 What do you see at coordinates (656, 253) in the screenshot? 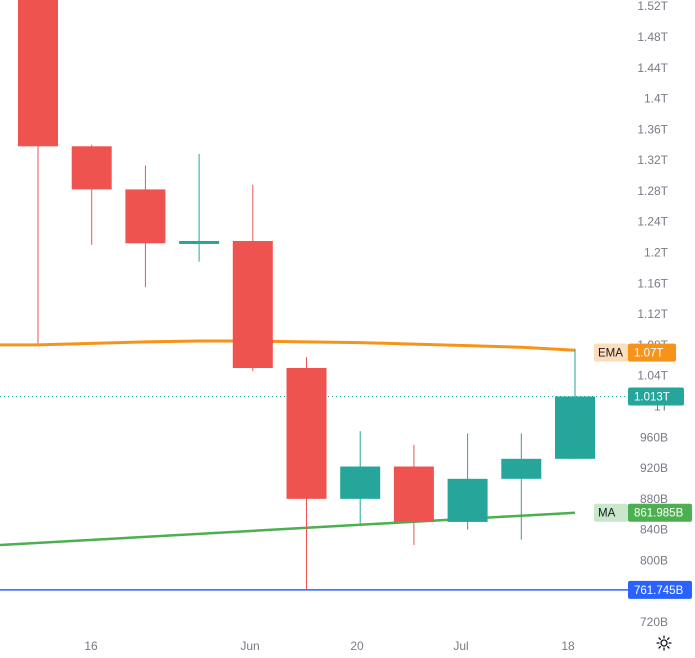
I see `y-tick-label: 1.2T` at bounding box center [656, 253].